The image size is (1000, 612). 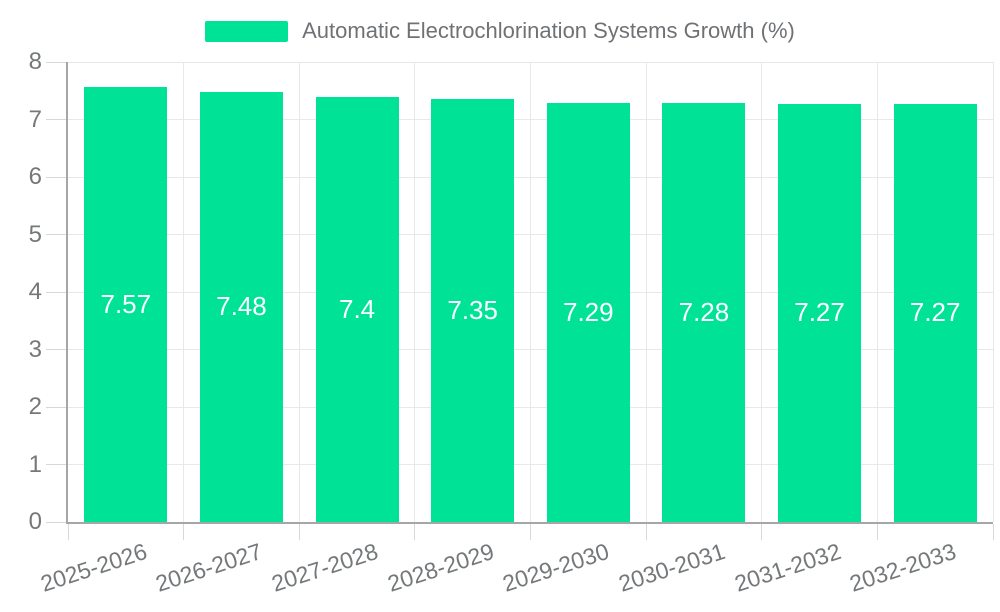 What do you see at coordinates (35, 176) in the screenshot?
I see `y-axis-label: 6` at bounding box center [35, 176].